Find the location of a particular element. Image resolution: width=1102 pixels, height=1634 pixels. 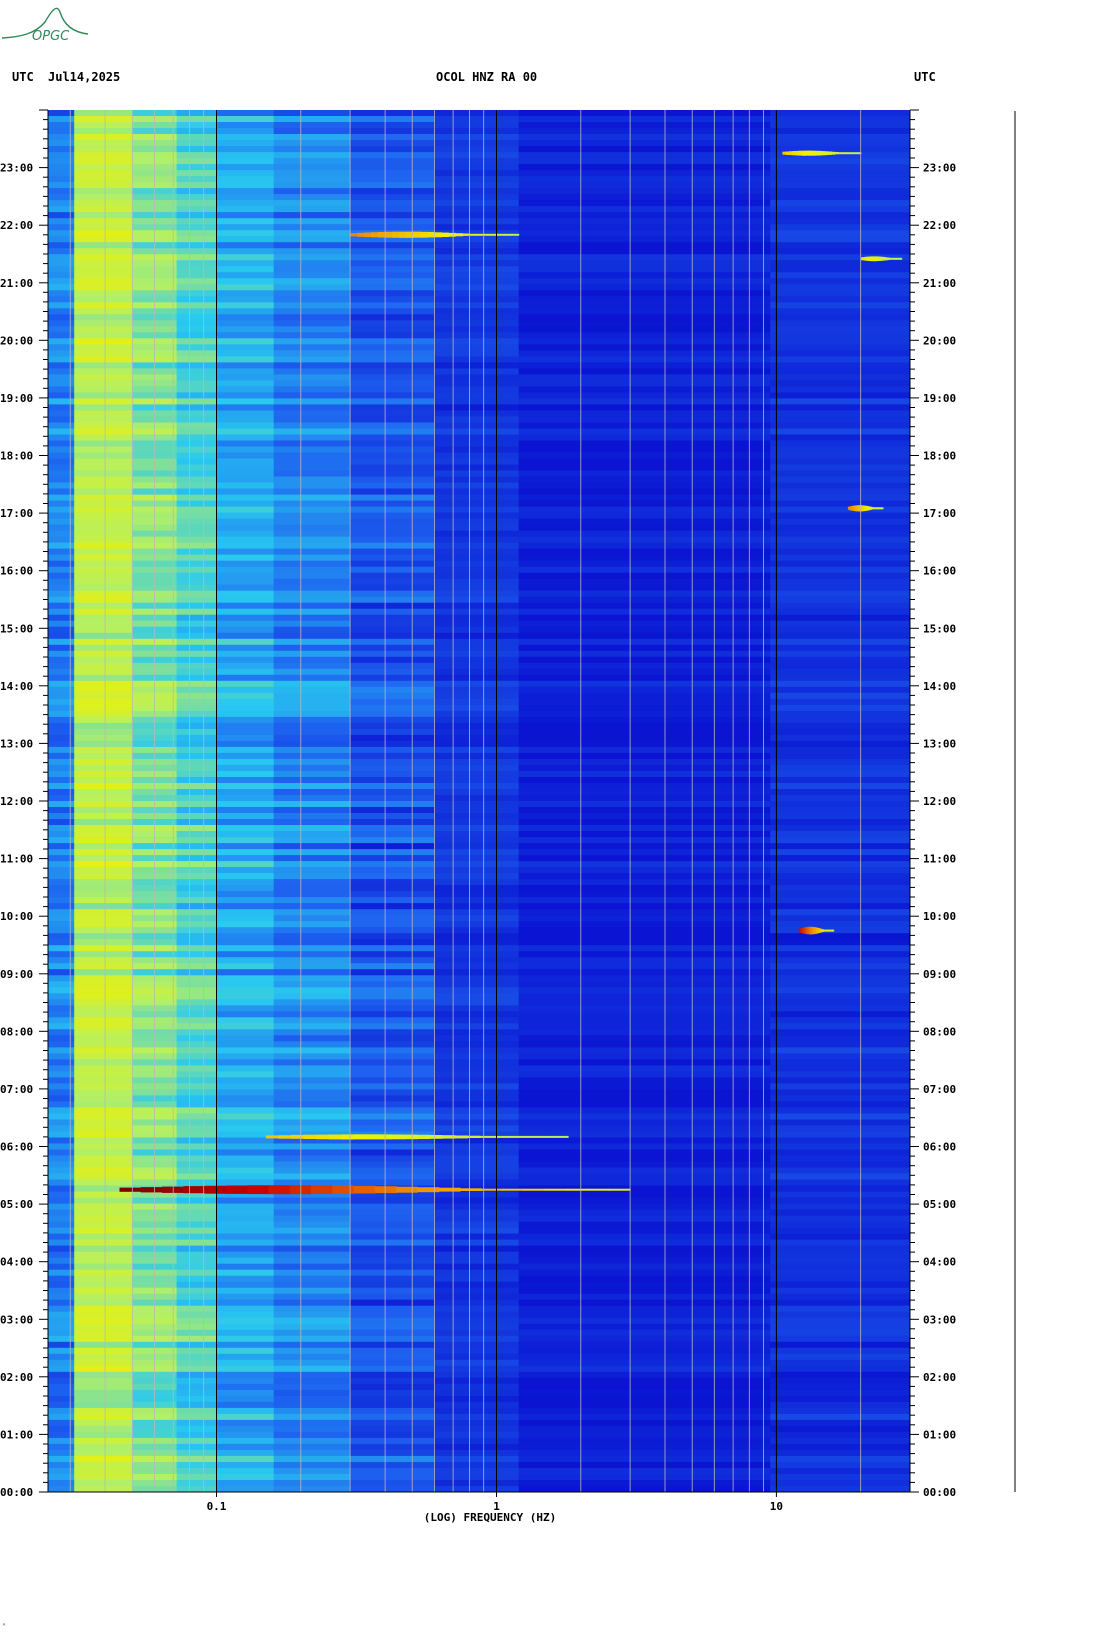

y-tick-label-right: 20:00 is located at coordinates (939, 340).